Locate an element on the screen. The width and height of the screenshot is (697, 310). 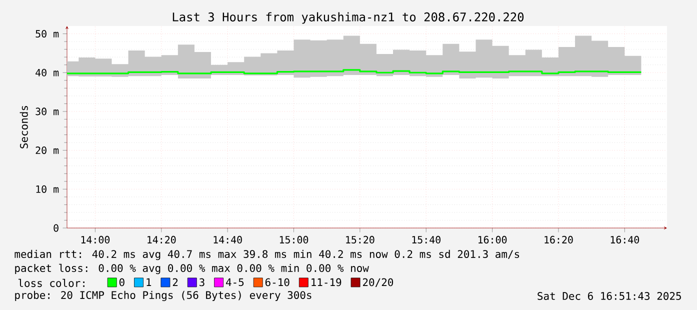
x-tick-label: 16:00 is located at coordinates (492, 240).